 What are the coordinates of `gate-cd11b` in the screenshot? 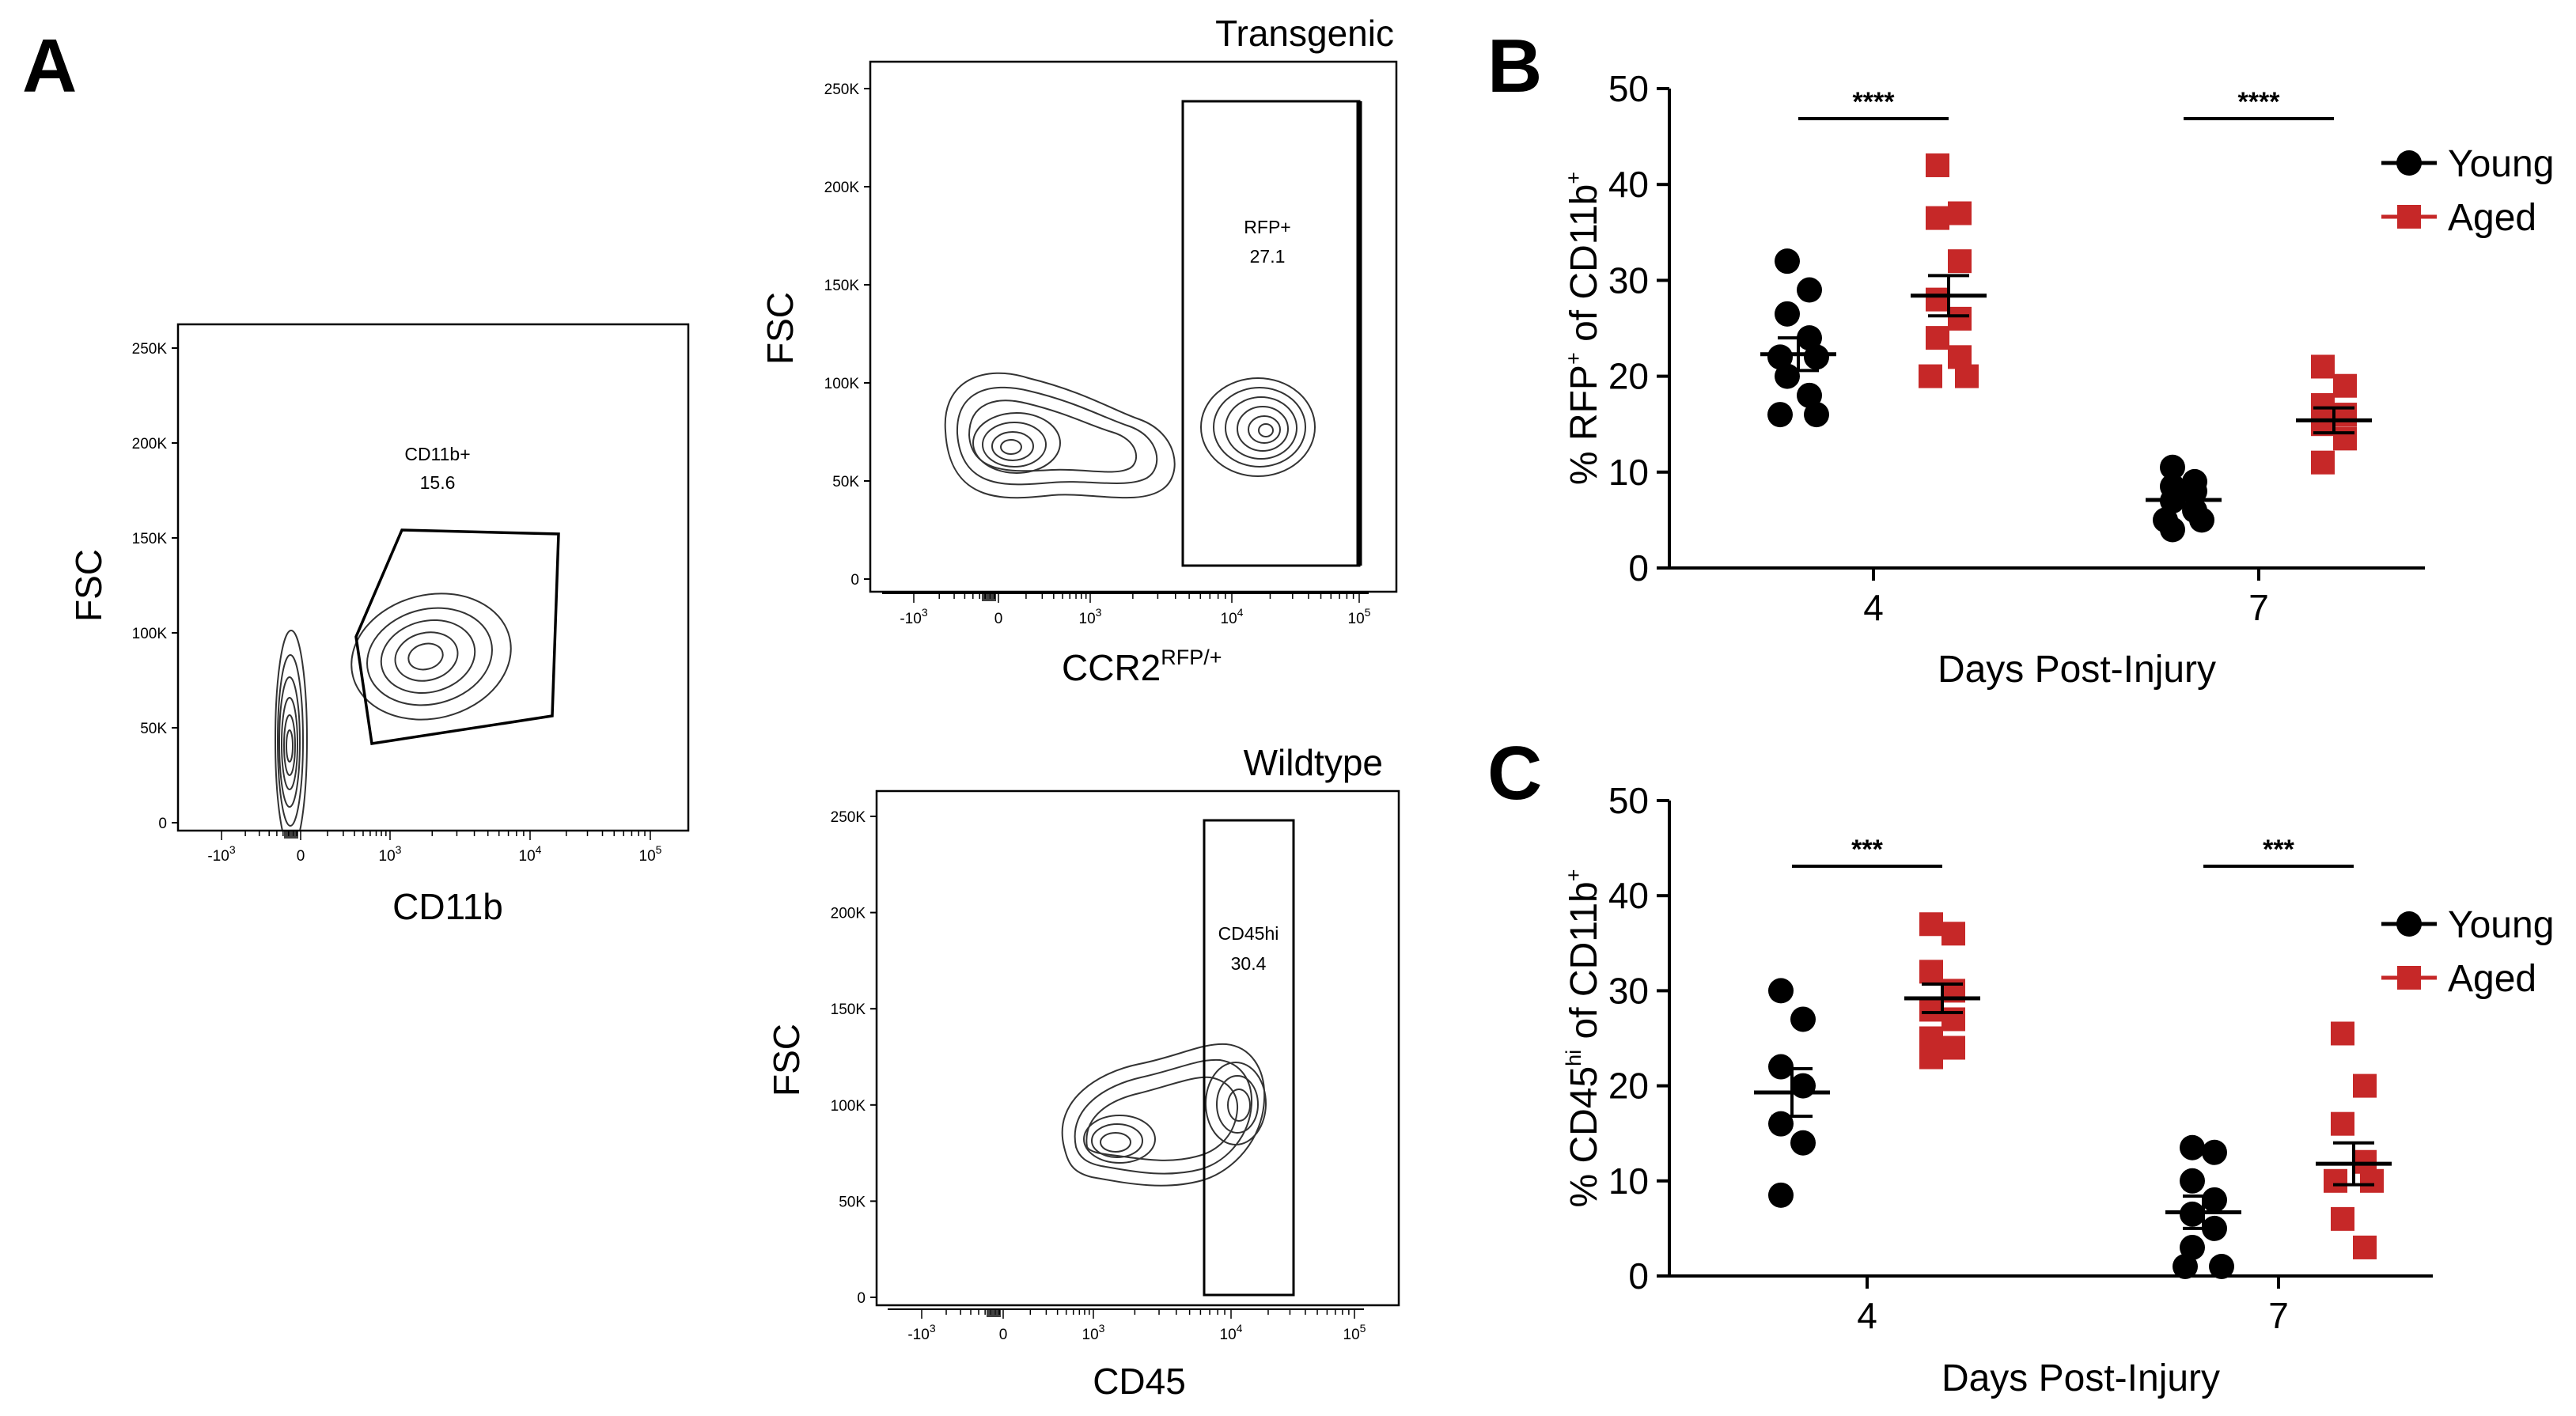 It's located at (457, 636).